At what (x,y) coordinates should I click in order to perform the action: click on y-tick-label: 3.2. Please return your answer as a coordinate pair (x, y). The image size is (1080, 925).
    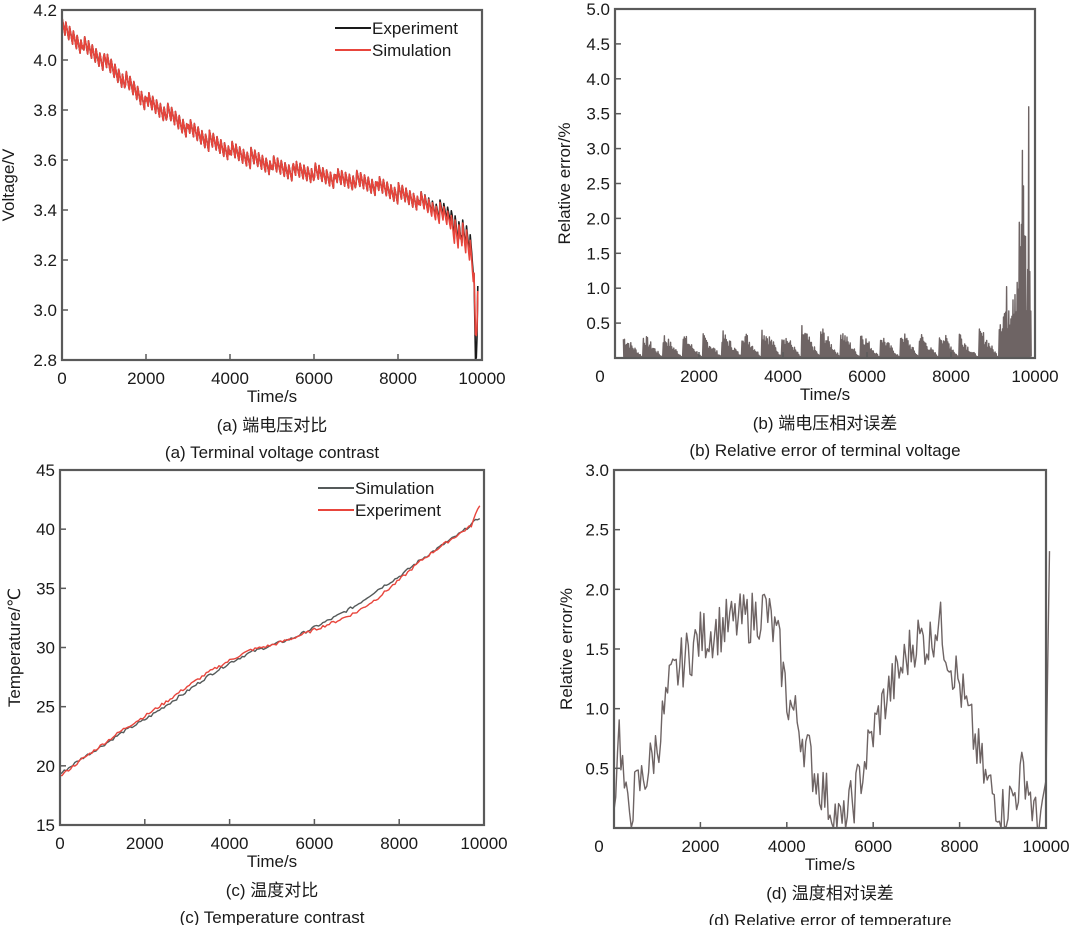
    Looking at the image, I should click on (45, 260).